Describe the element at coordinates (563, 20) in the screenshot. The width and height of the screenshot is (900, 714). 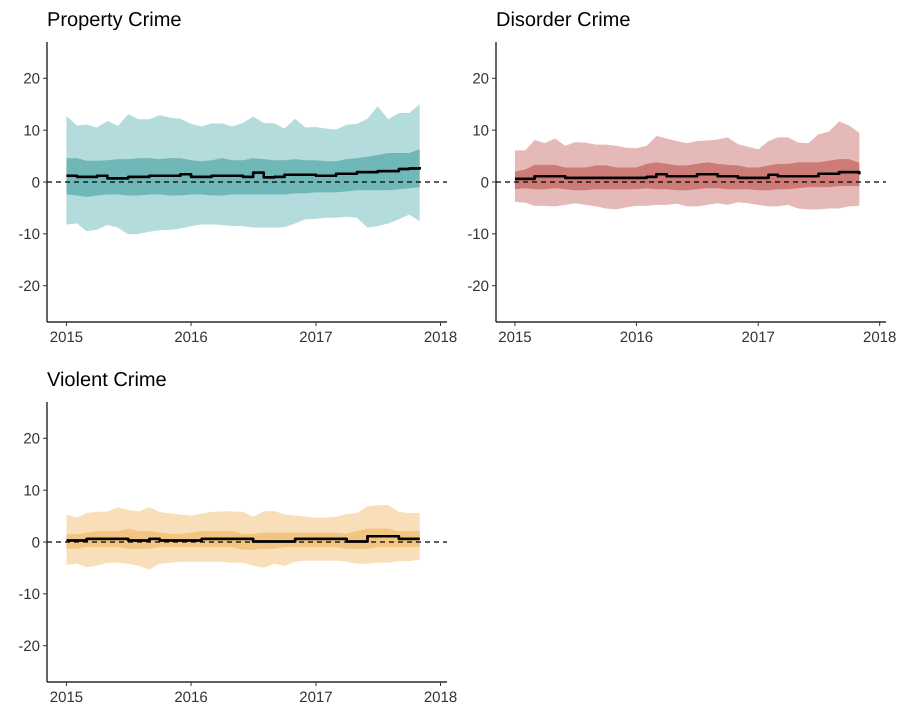
I see `chart-title: Disorder Crime` at that location.